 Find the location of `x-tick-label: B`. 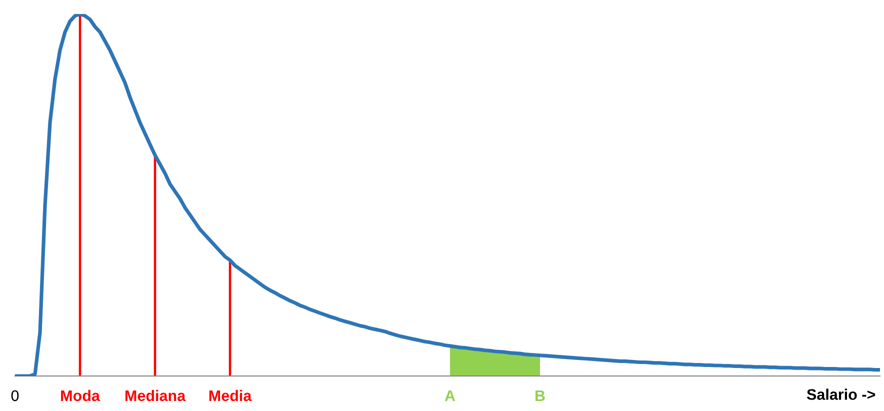

x-tick-label: B is located at coordinates (540, 395).